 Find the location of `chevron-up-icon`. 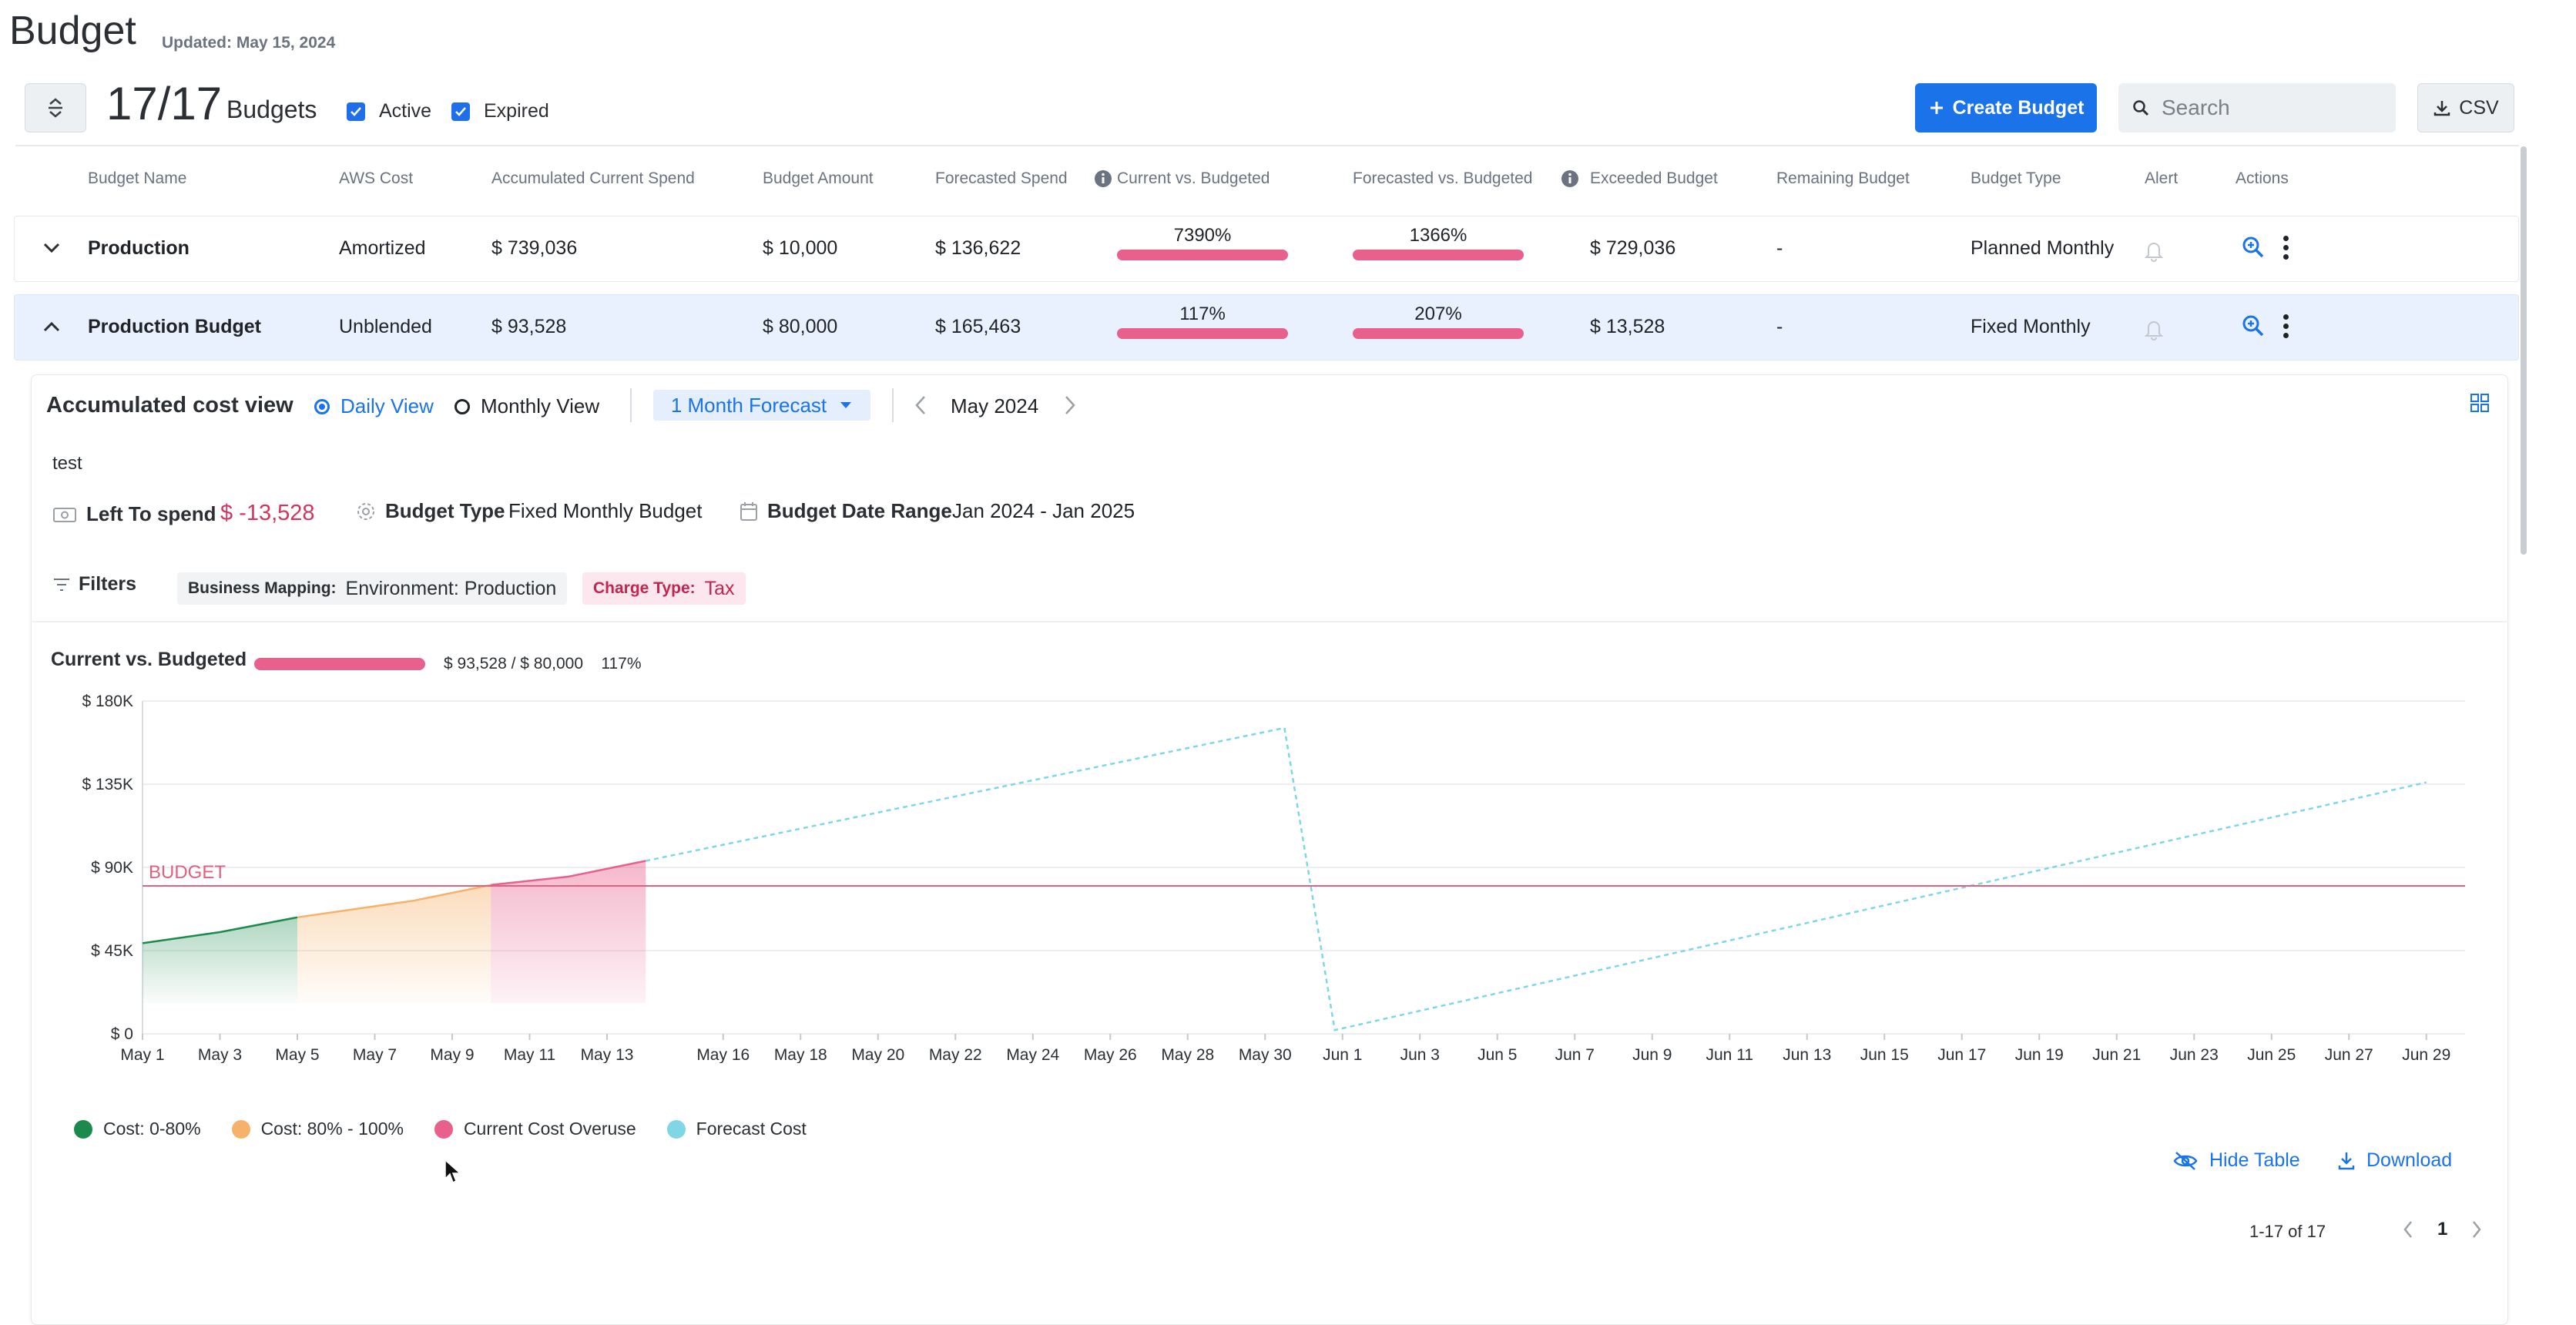

chevron-up-icon is located at coordinates (52, 326).